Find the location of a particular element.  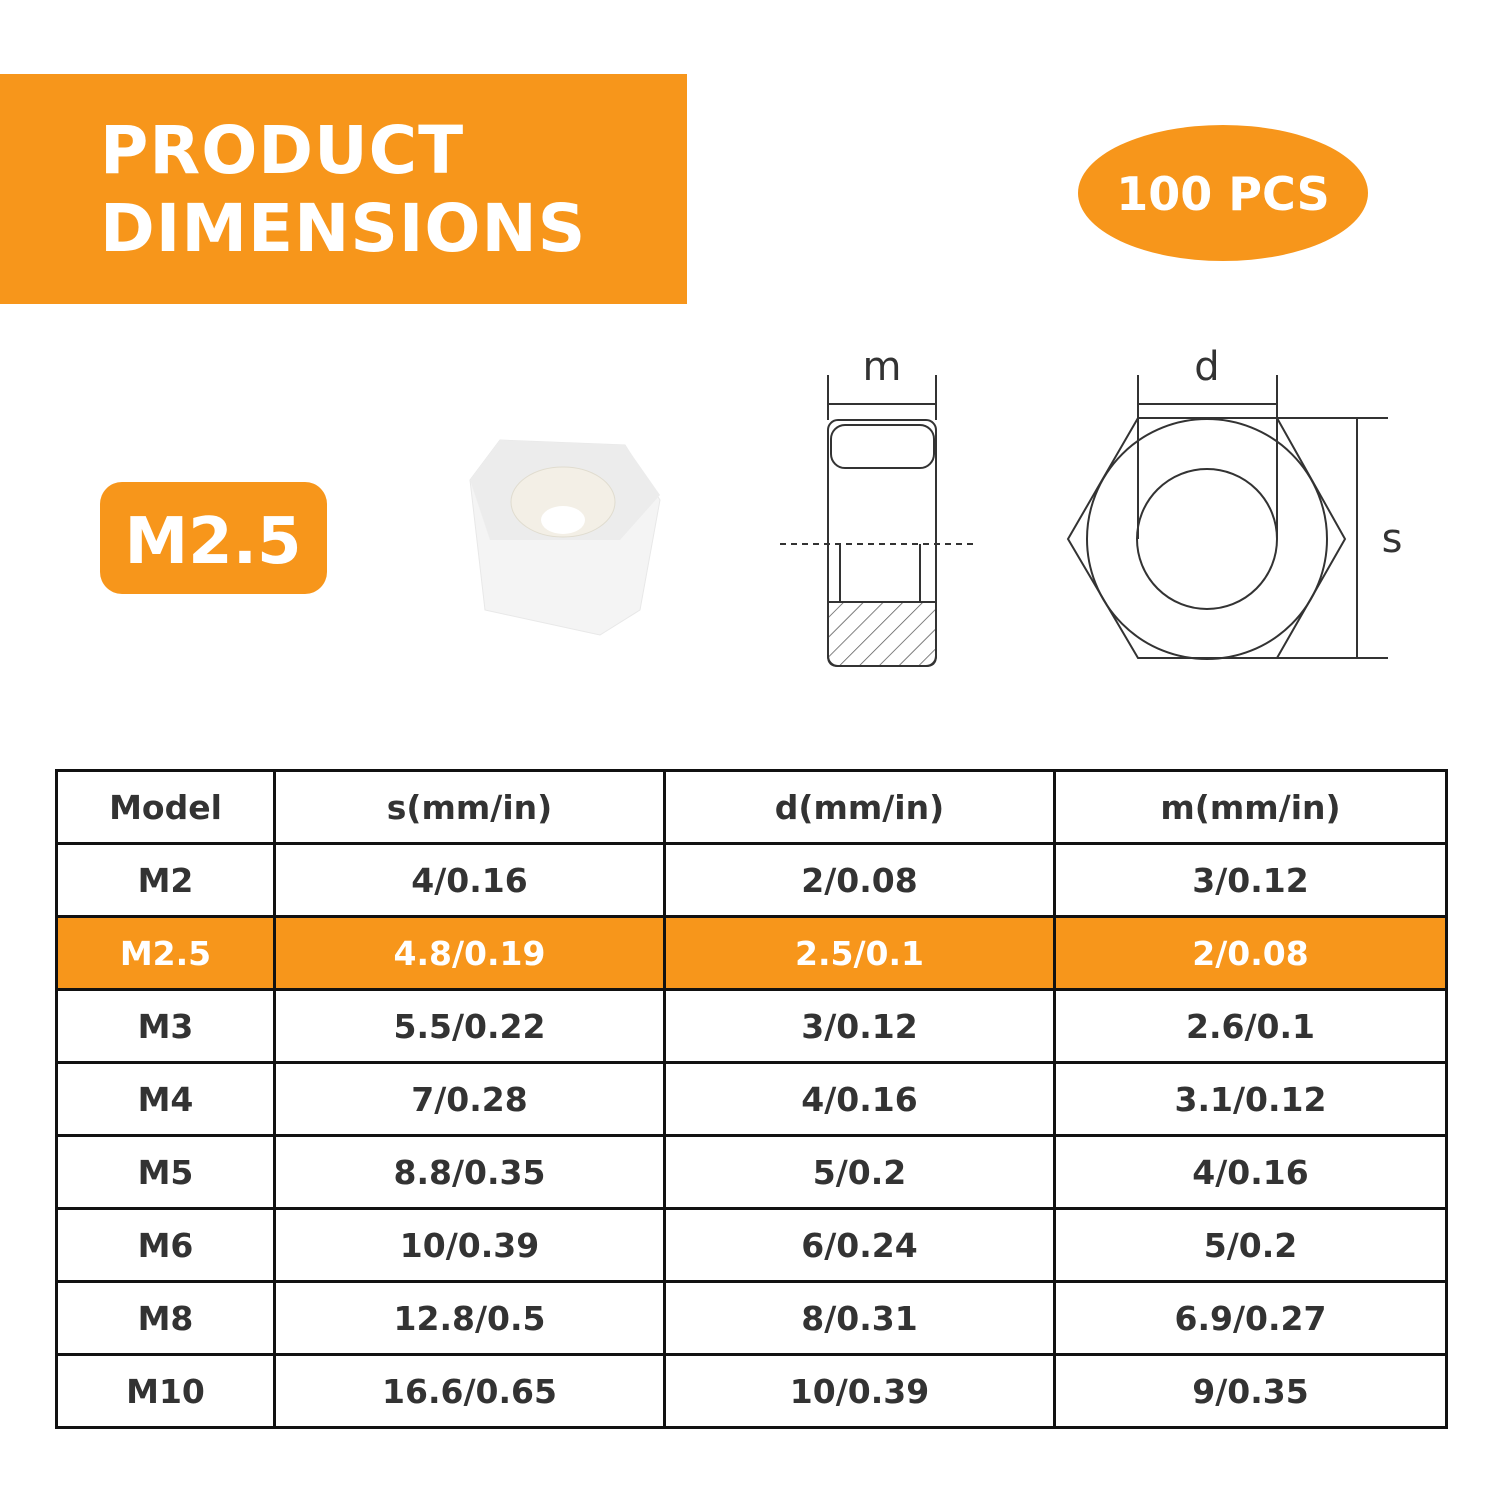

model-badge is located at coordinates (213, 538).